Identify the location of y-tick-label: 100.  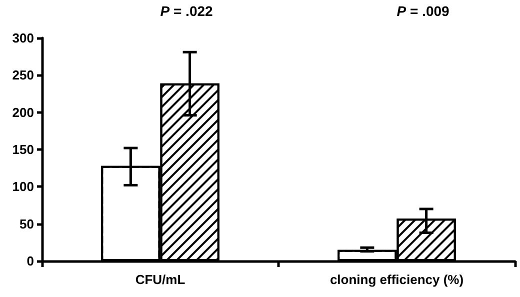
(23, 186).